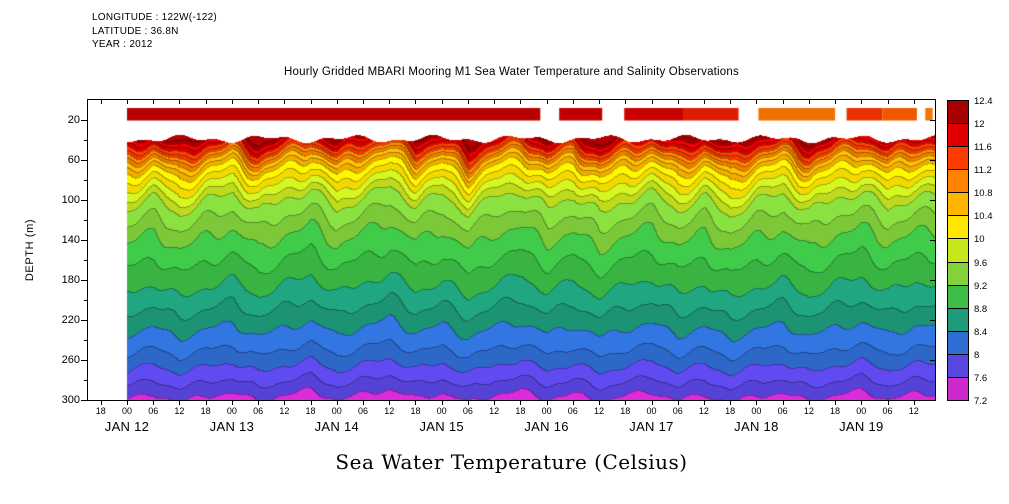  I want to click on x-date-label: JAN 13, so click(232, 426).